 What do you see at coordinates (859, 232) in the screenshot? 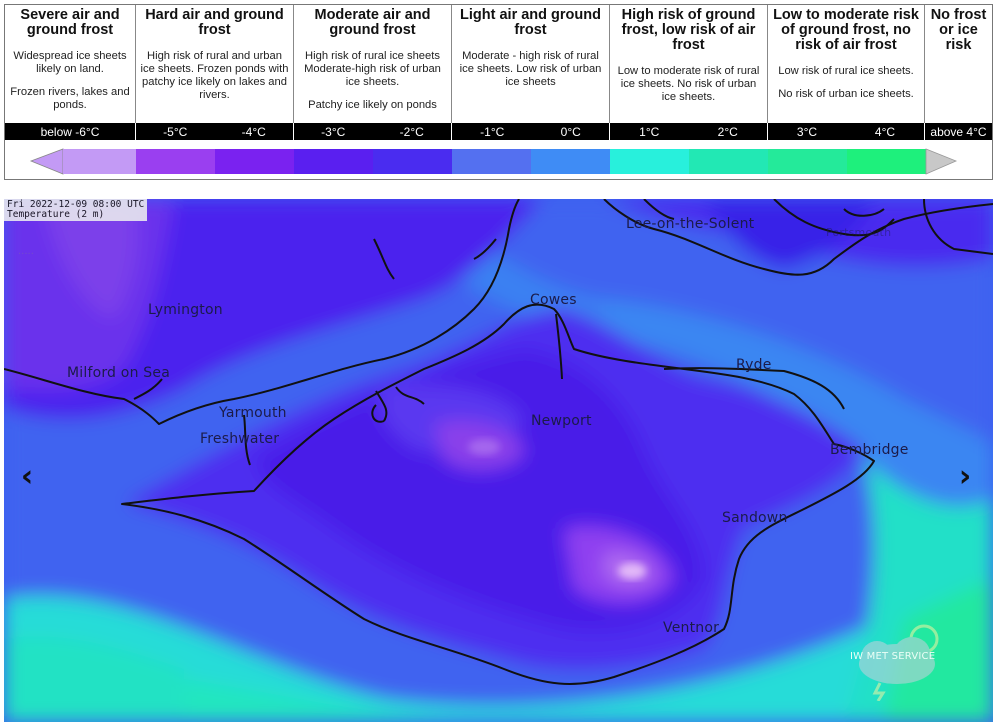
I see `place-portsmouth: Portsmouth` at bounding box center [859, 232].